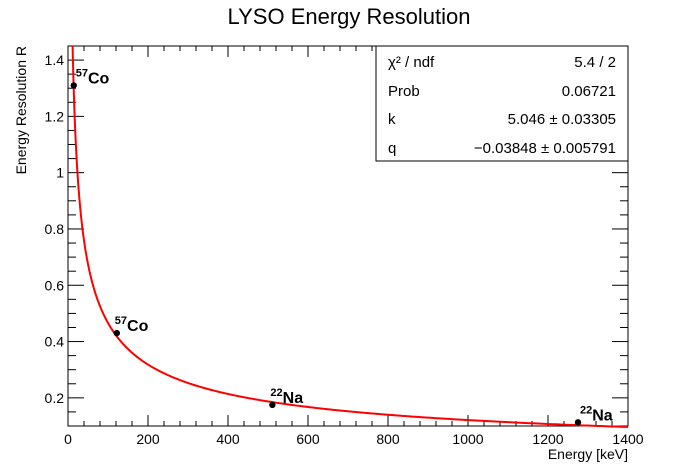  Describe the element at coordinates (545, 148) in the screenshot. I see `stat-value-q: −0.03848 ± 0.005791` at that location.